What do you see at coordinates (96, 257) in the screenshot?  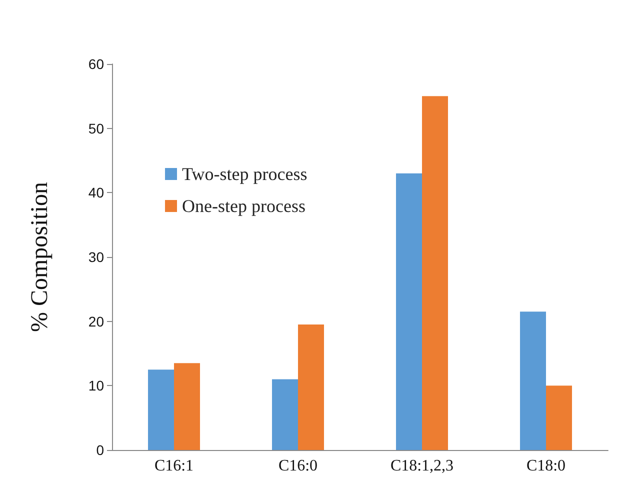 I see `y-tick-label: 30` at bounding box center [96, 257].